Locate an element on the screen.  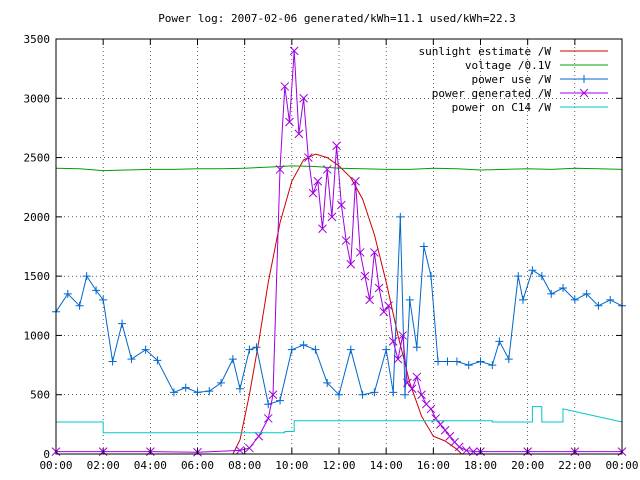
x-tick-label: 16:00 is located at coordinates (433, 465).